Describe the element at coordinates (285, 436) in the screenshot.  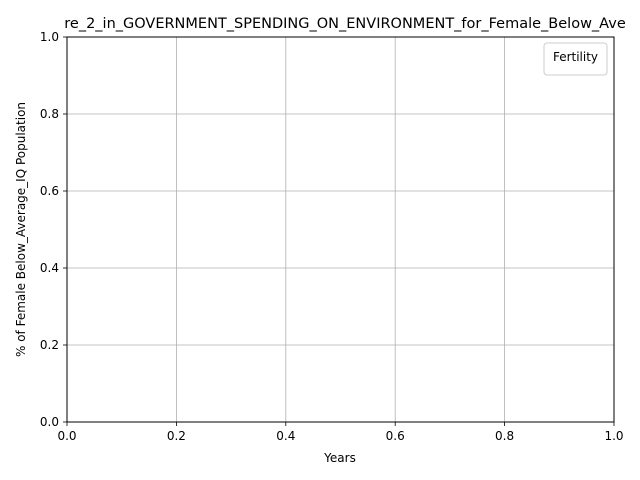
I see `x-tick-label: 0.4` at that location.